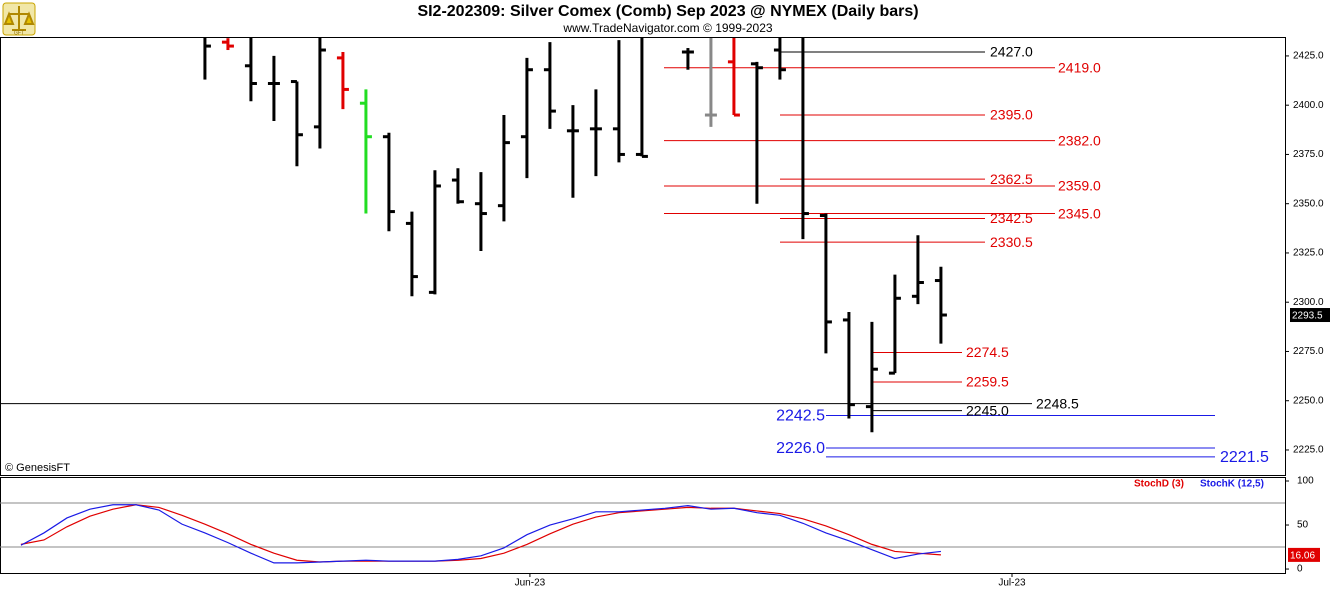  What do you see at coordinates (1079, 67) in the screenshot?
I see `level-label: 2419.0` at bounding box center [1079, 67].